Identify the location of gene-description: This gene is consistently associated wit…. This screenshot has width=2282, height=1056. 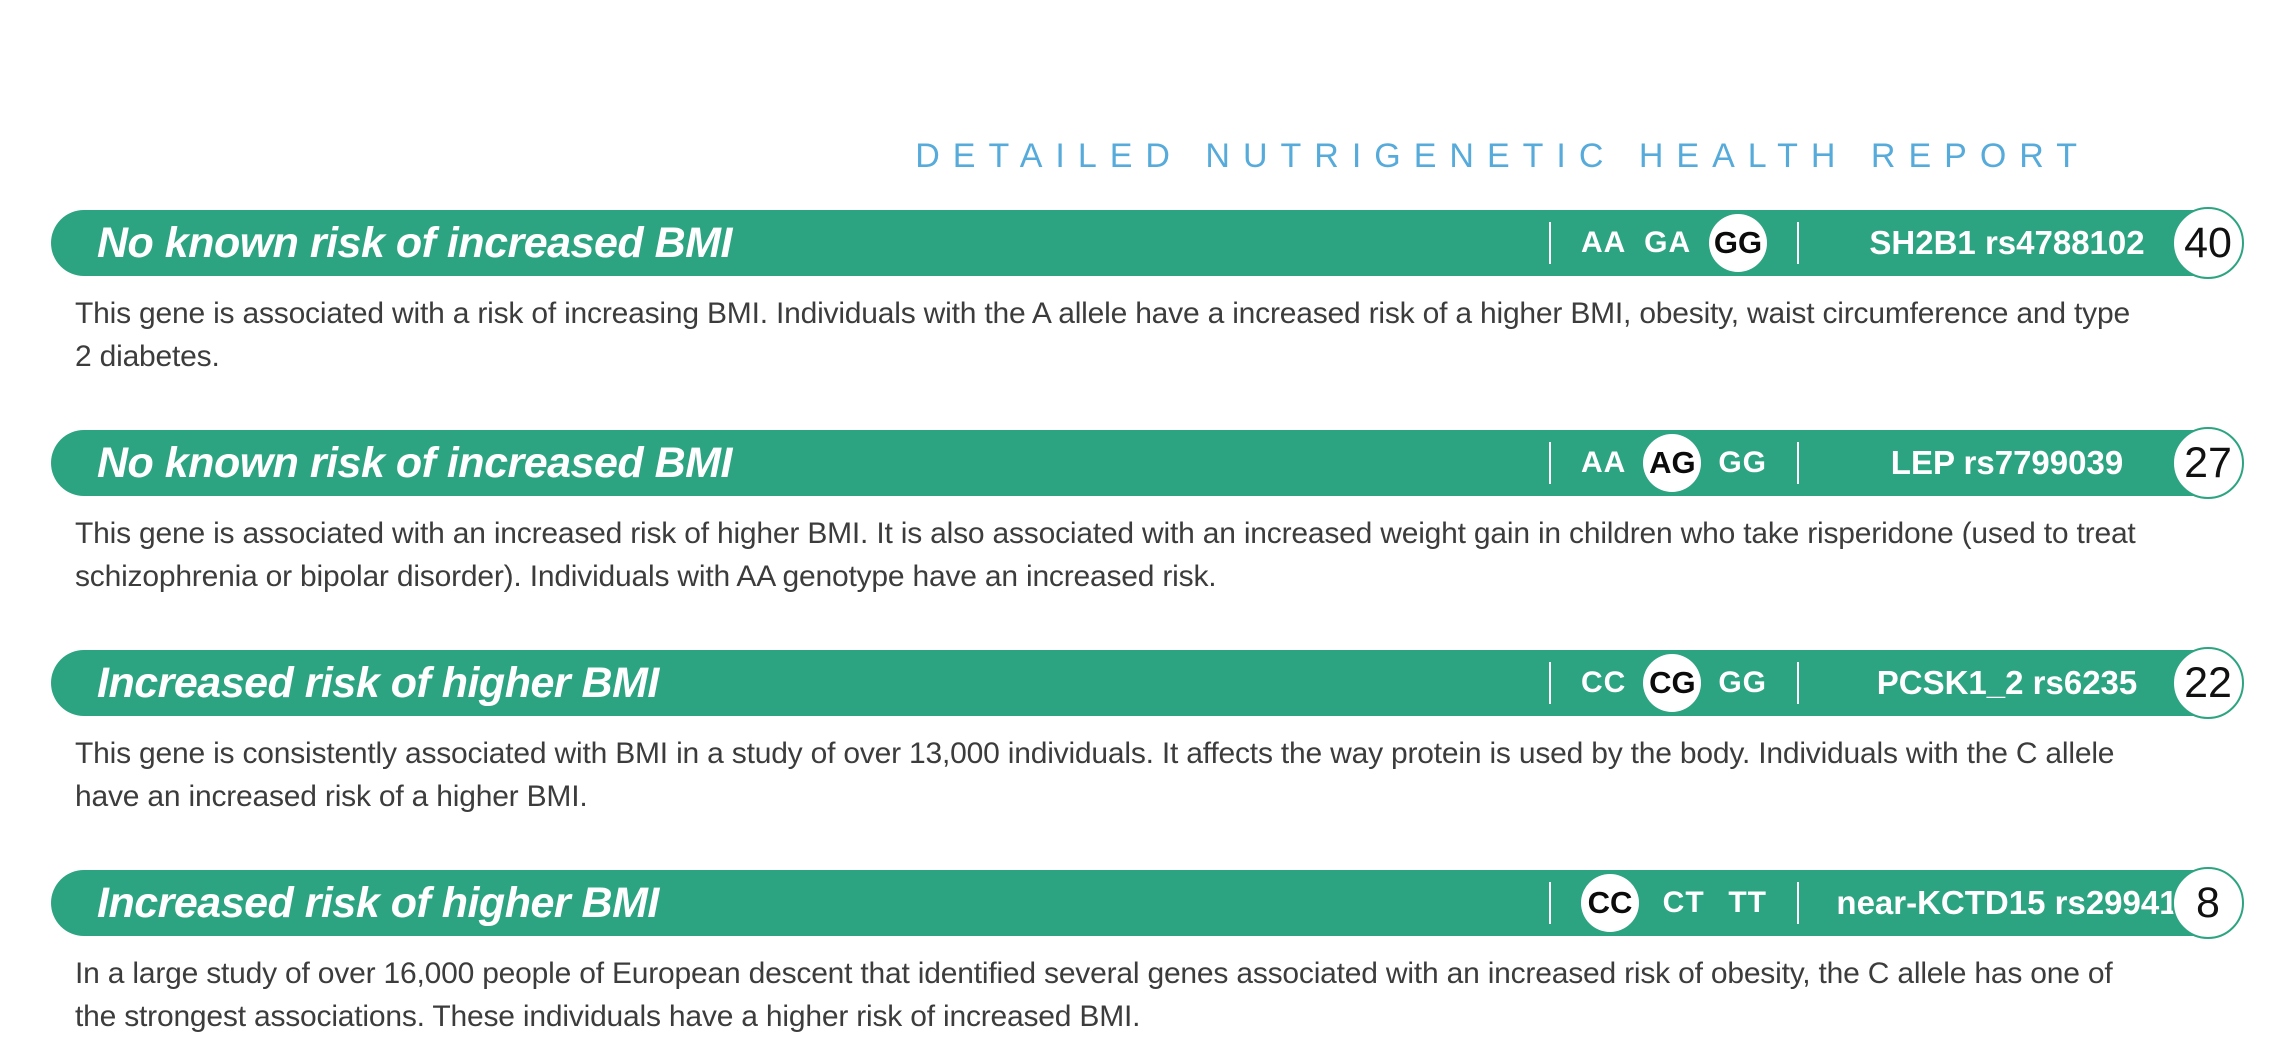
(1095, 775).